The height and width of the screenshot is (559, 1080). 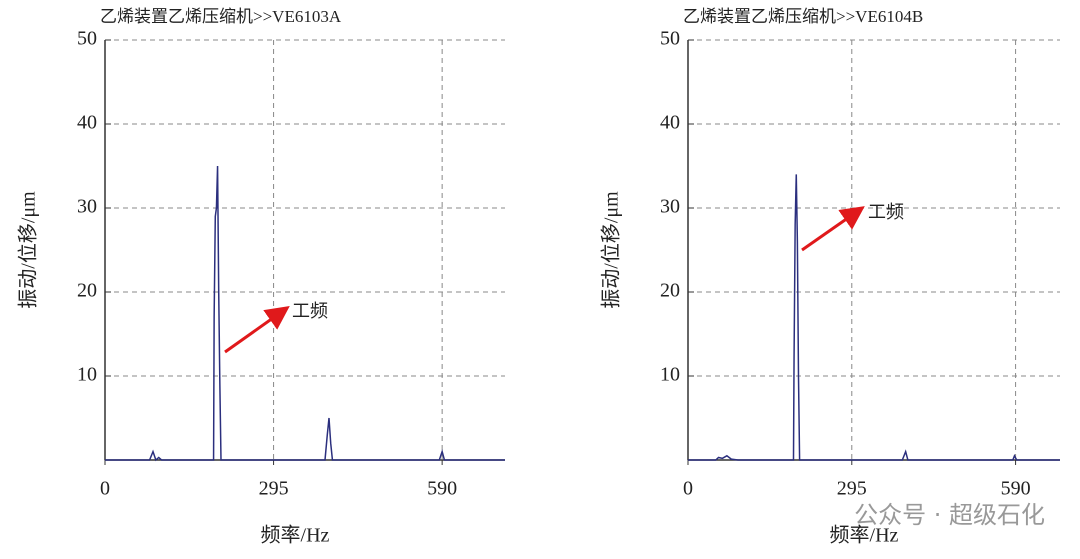 What do you see at coordinates (949, 515) in the screenshot?
I see `watermark: 公众号 · 超级石化` at bounding box center [949, 515].